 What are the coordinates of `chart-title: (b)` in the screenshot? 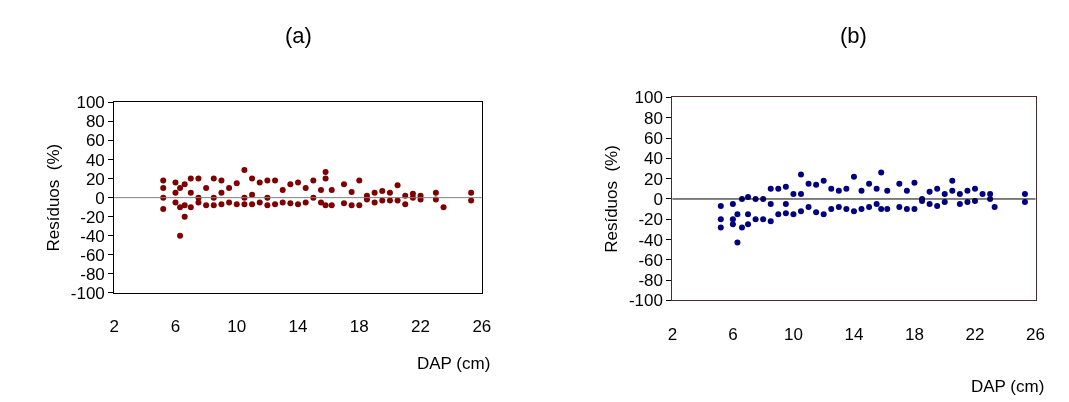 It's located at (853, 35).